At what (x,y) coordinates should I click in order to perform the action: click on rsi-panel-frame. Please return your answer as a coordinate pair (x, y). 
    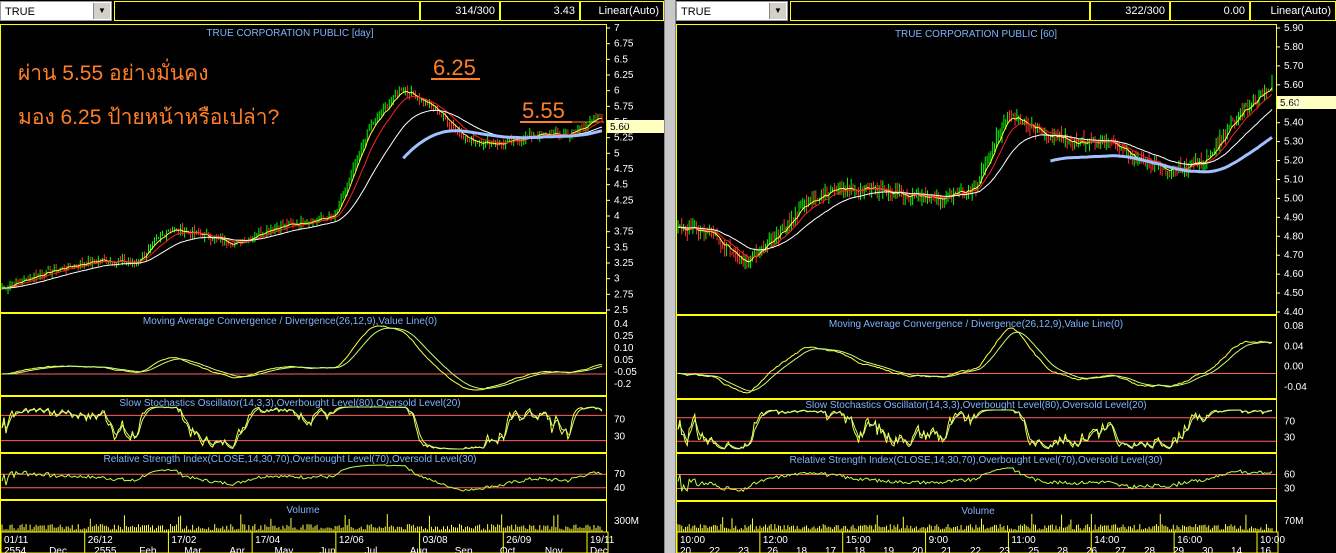
    Looking at the image, I should click on (303, 476).